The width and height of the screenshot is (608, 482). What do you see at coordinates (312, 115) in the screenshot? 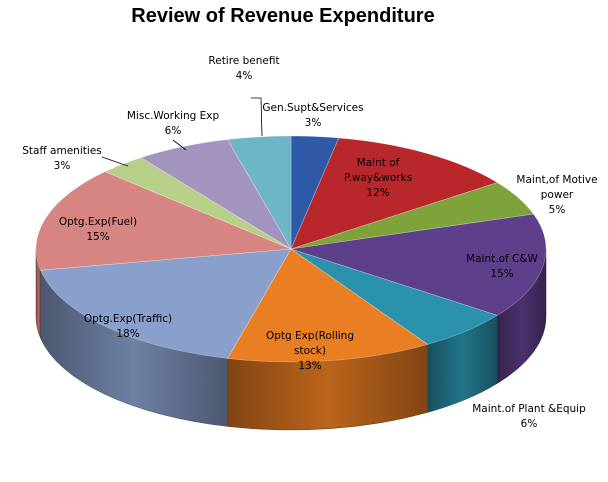
I see `slice-label-gen-supt-services: Gen.Supt&Services 3%` at bounding box center [312, 115].